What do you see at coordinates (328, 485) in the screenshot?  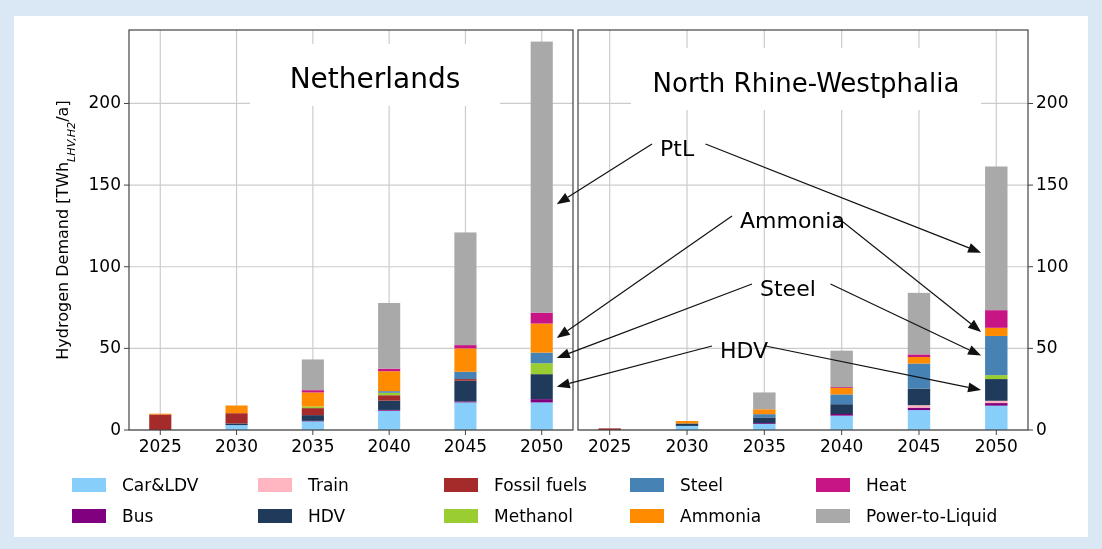 I see `legend-label: Train` at bounding box center [328, 485].